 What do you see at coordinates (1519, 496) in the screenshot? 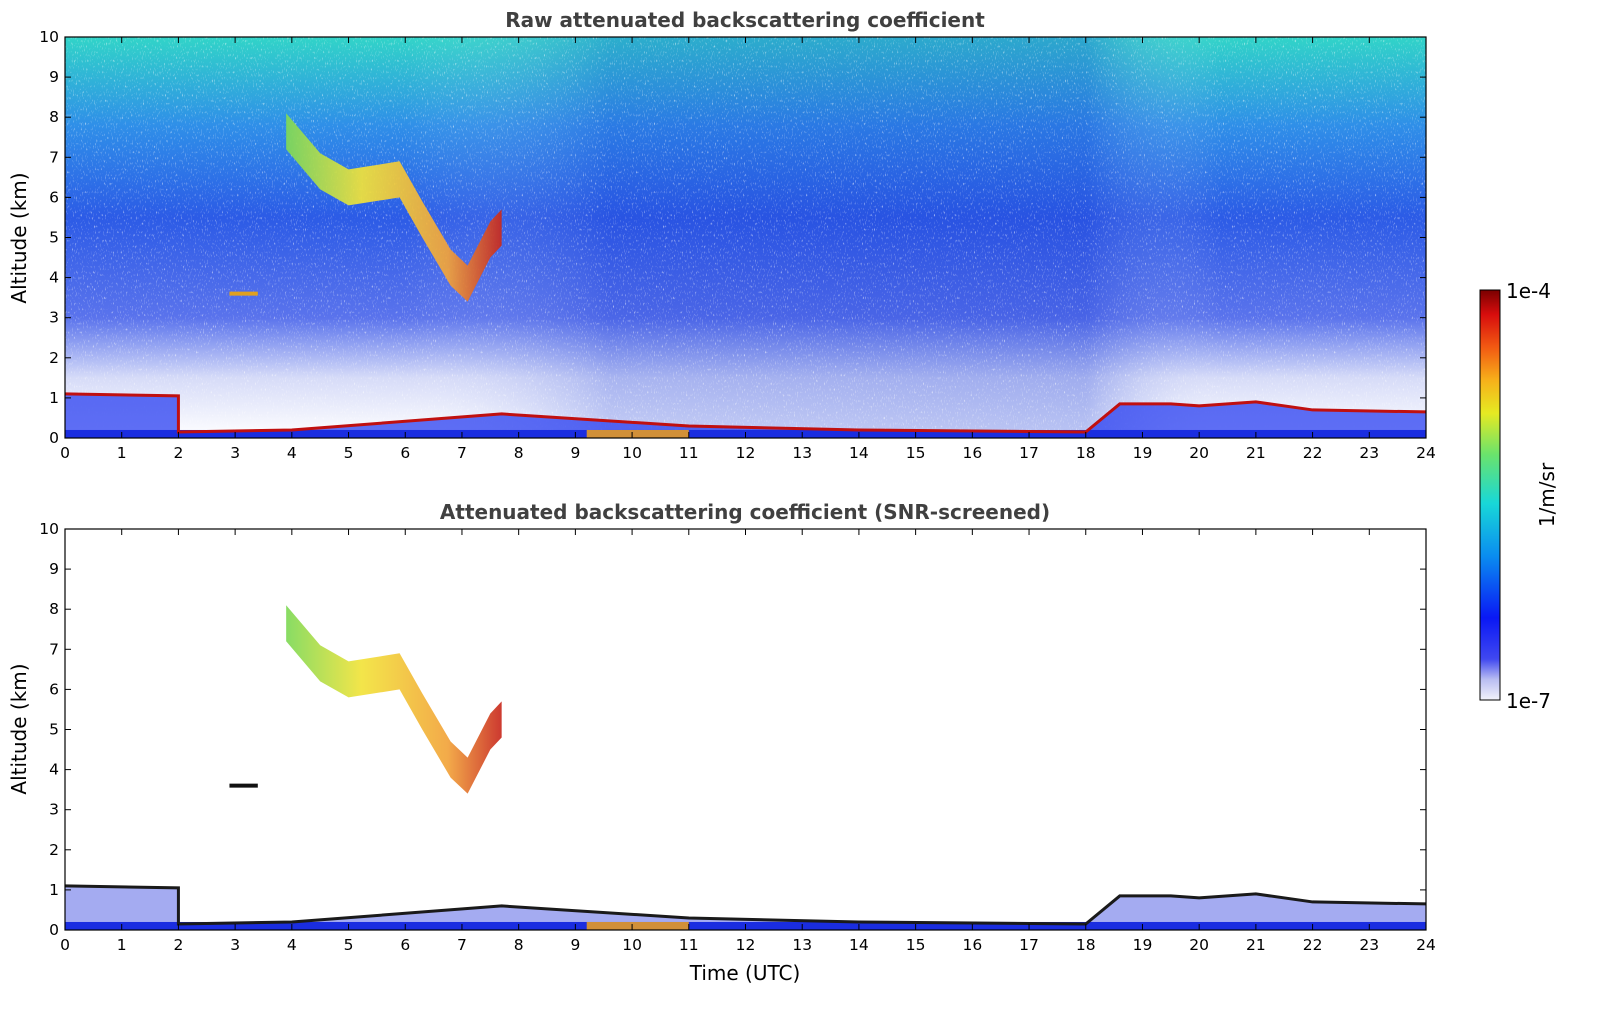
I see `colorbar: 1e-4 1e-7 1/m/sr` at bounding box center [1519, 496].